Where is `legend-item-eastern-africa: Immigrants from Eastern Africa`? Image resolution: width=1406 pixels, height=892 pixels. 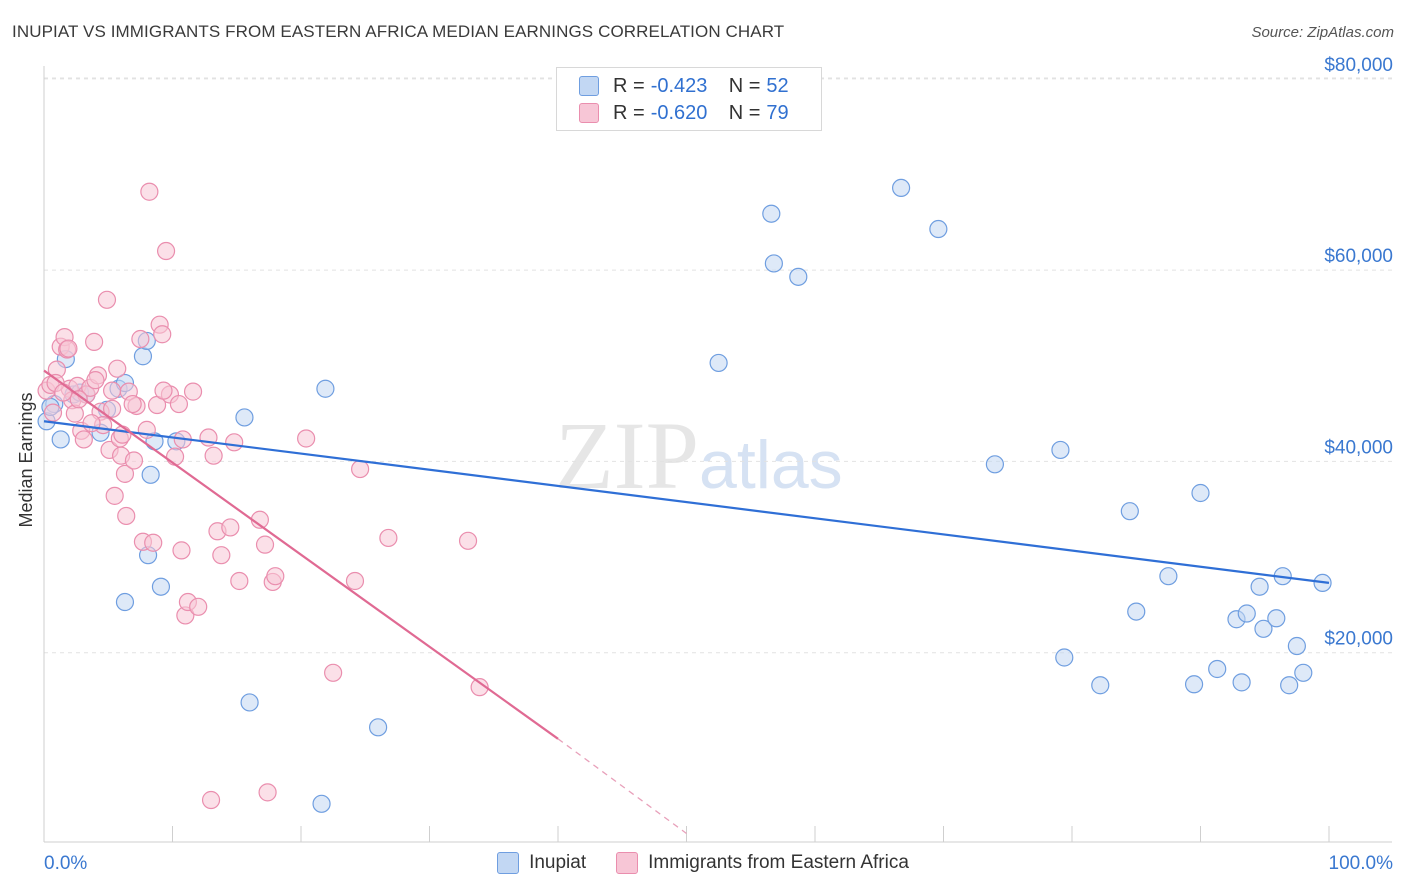 legend-item-eastern-africa: Immigrants from Eastern Africa is located at coordinates (762, 863).